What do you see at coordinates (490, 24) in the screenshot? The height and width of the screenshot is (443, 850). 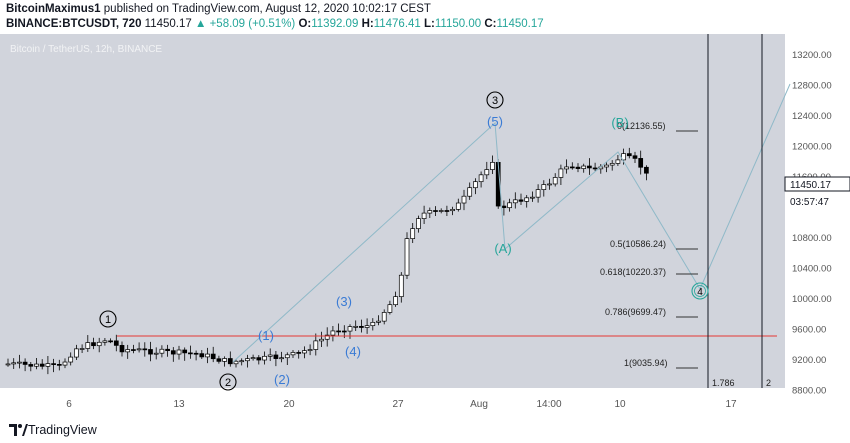 I see `close-label: C:` at bounding box center [490, 24].